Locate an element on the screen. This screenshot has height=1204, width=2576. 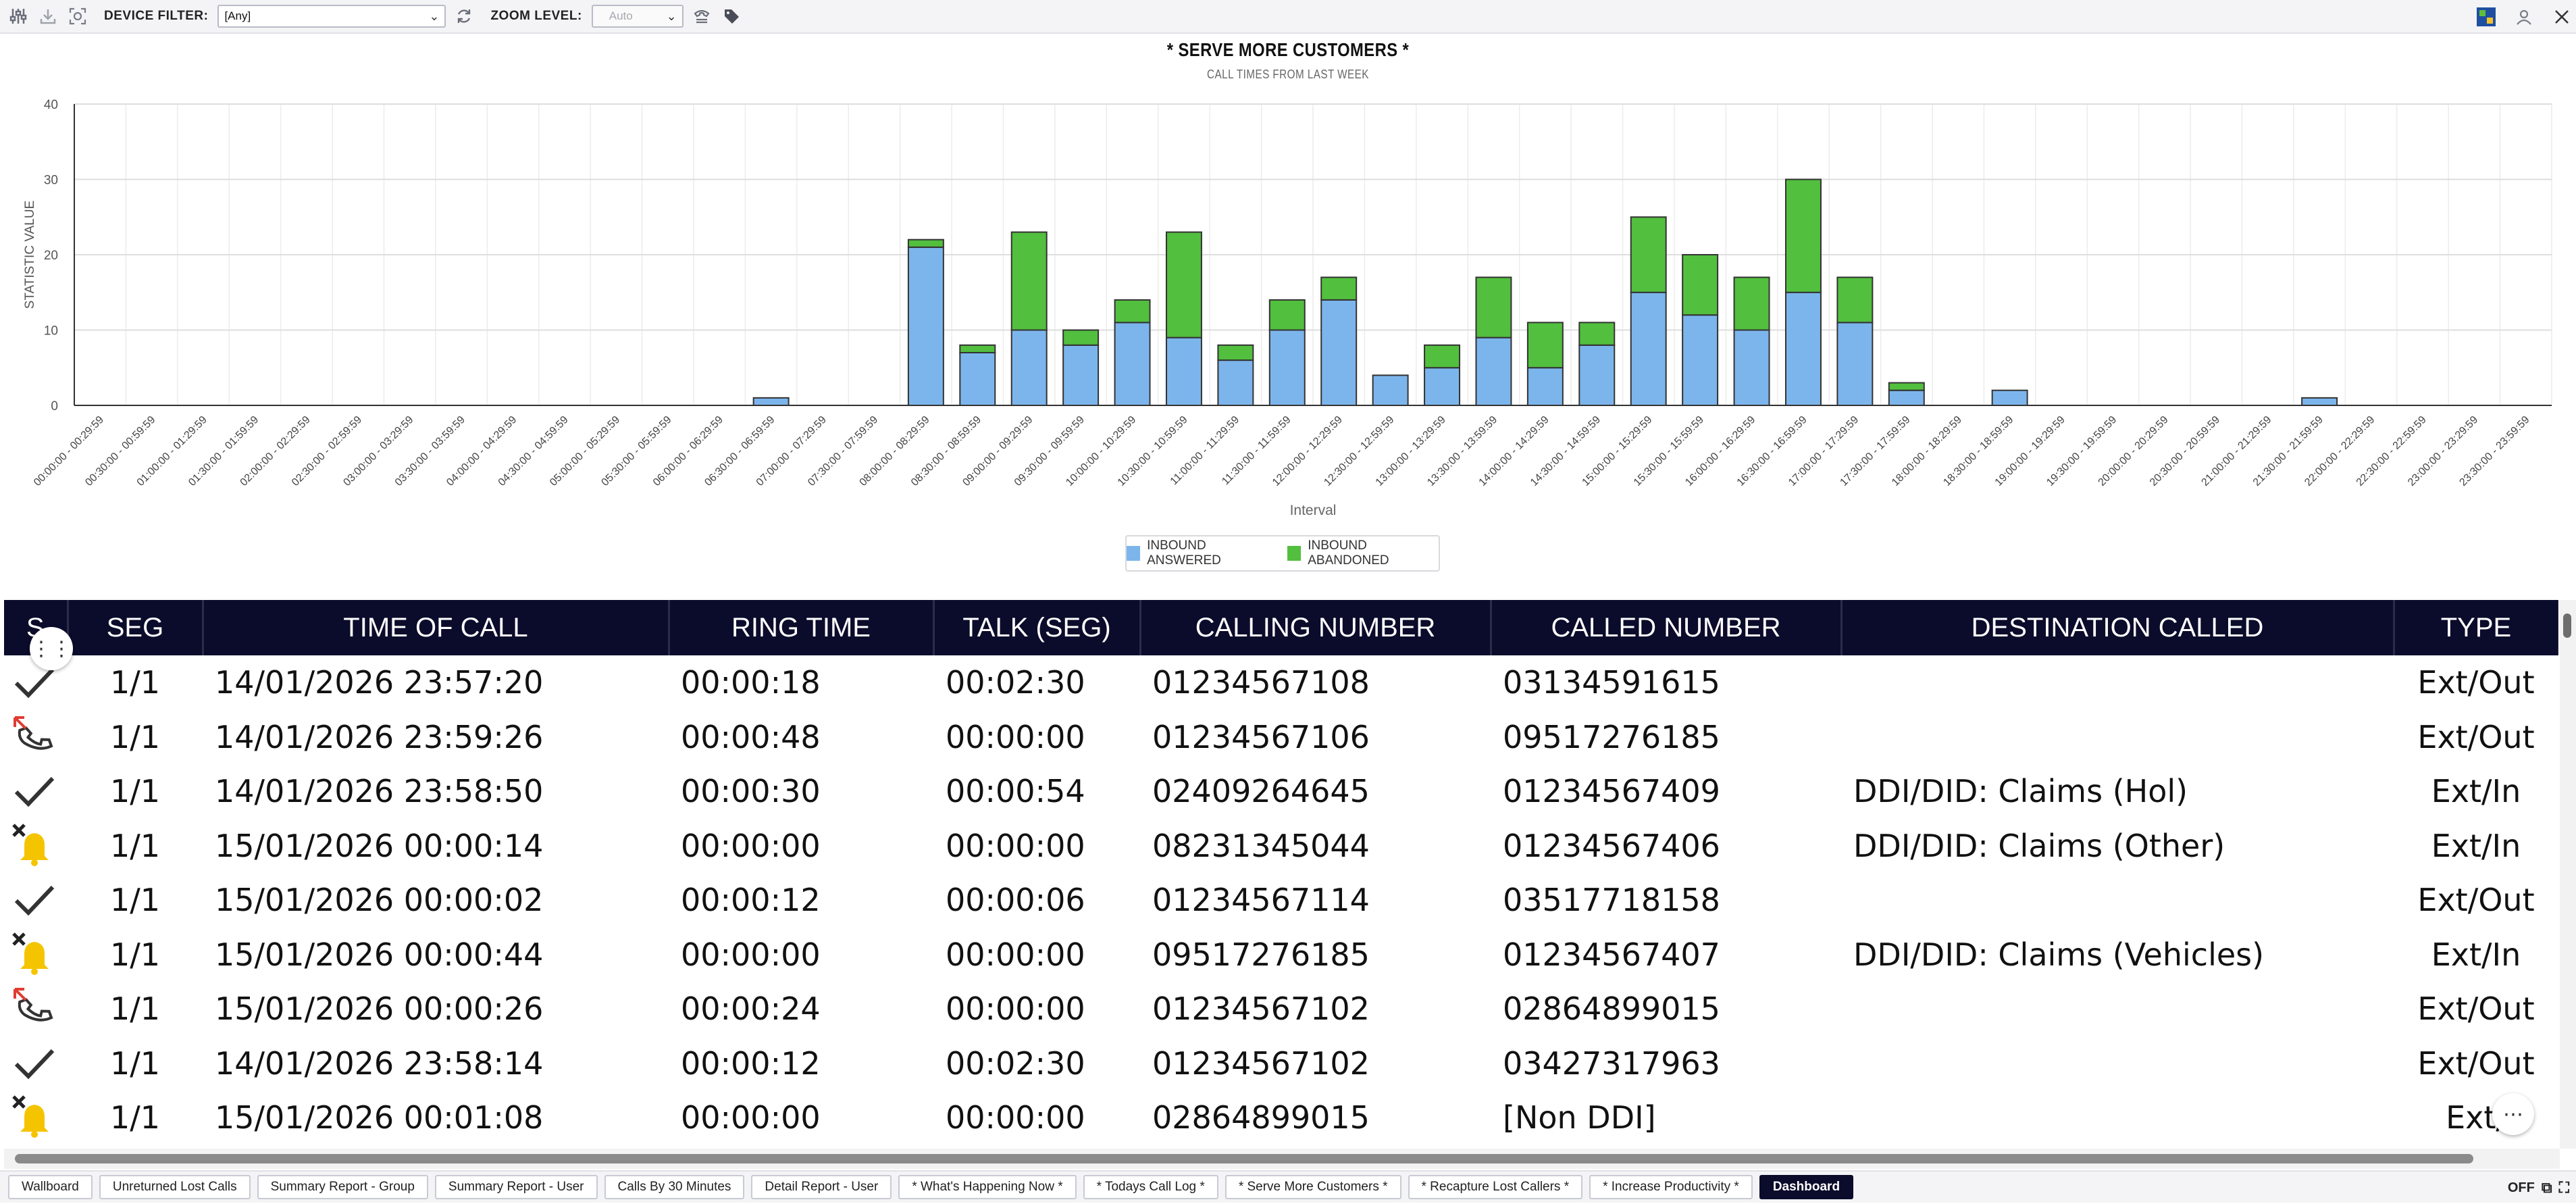
cell-time: 15/01/2026 00:00:02 is located at coordinates (379, 900).